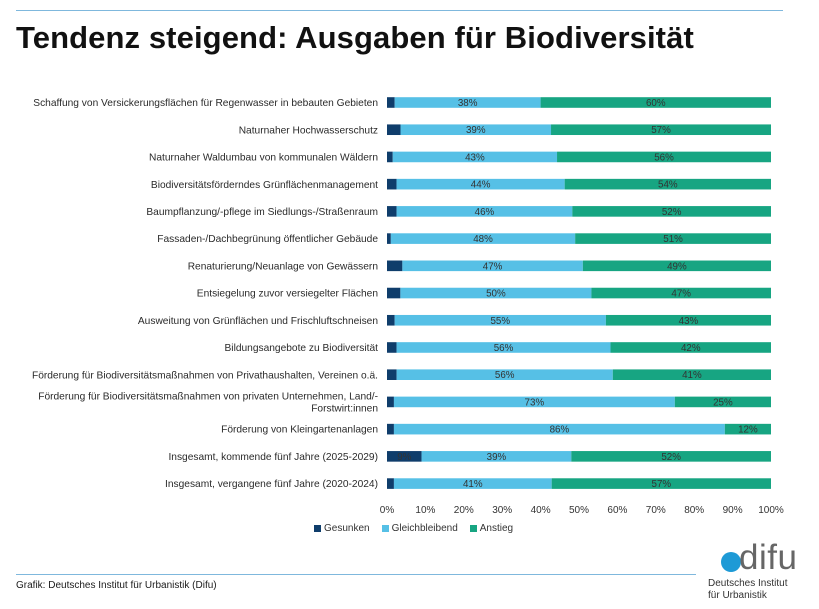 The height and width of the screenshot is (609, 819). I want to click on data-label-gleichbleibend: 39%, so click(497, 457).